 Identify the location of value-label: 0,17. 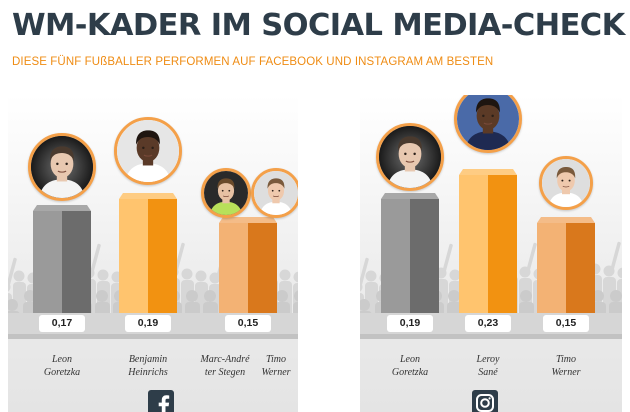
(62, 323).